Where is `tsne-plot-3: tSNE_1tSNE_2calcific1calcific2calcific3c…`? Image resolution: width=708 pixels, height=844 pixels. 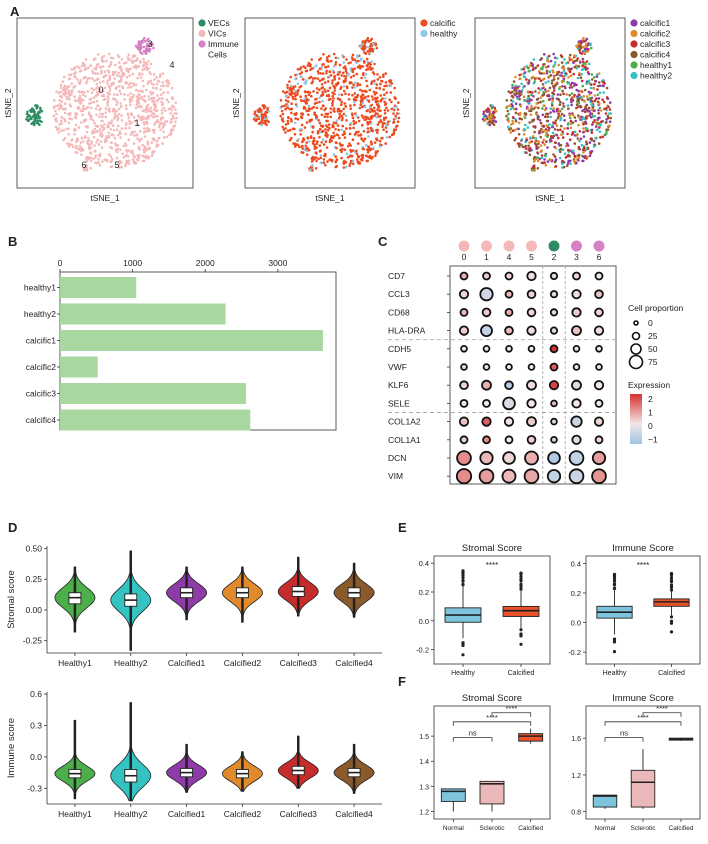
tsne-plot-3: tSNE_1tSNE_2calcific1calcific2calcific3c… is located at coordinates (566, 110).